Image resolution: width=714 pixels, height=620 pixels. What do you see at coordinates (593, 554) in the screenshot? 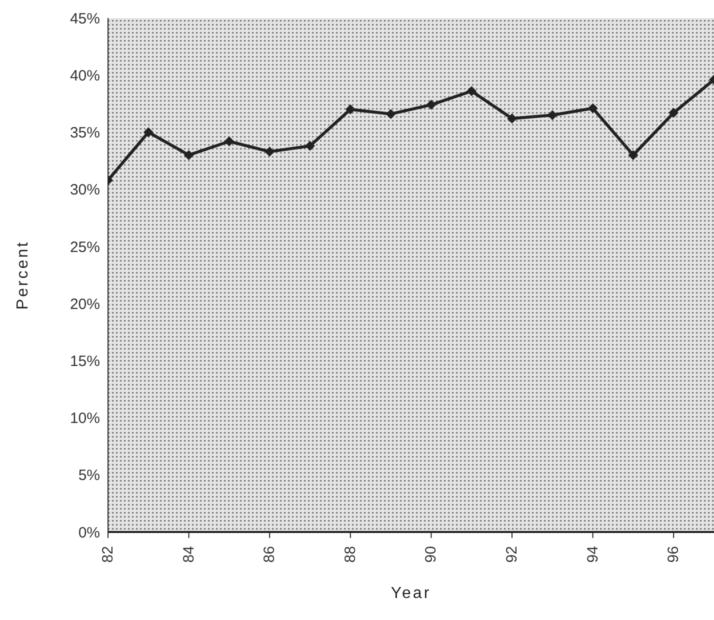
I see `x-tick-label: 94` at bounding box center [593, 554].